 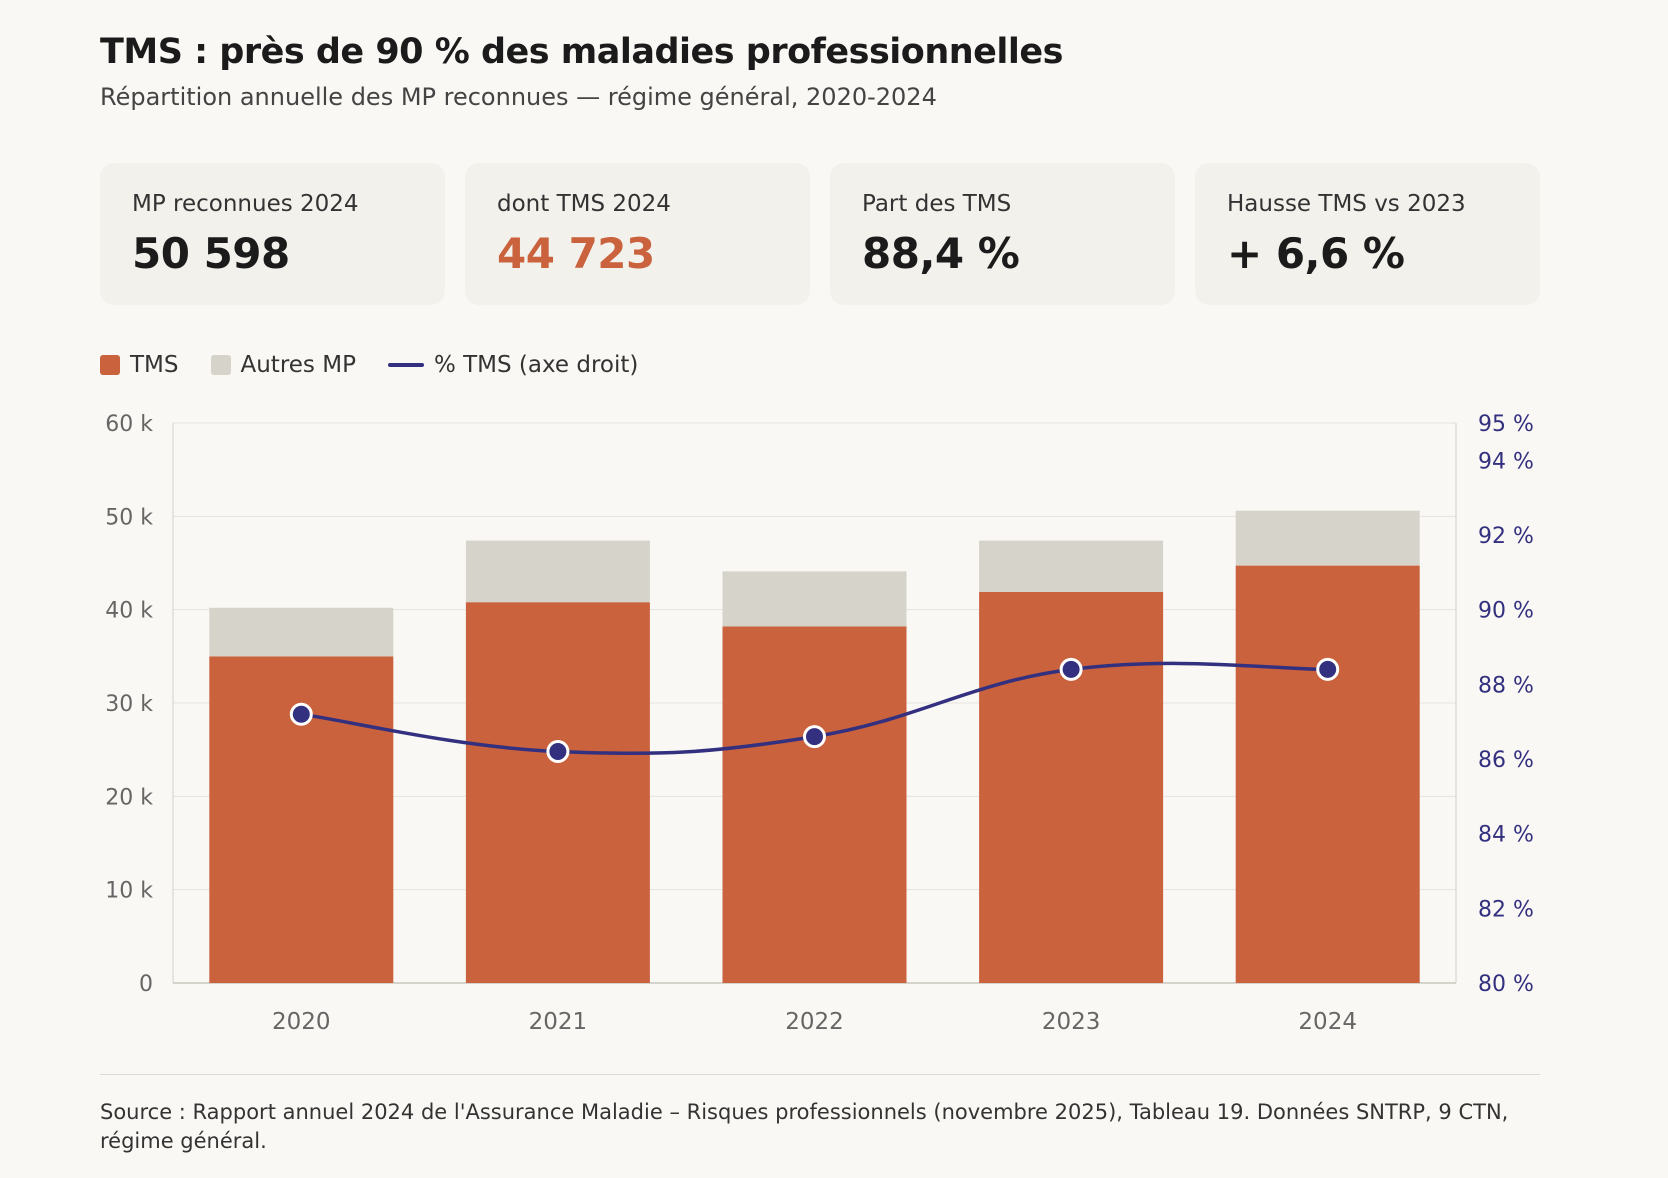 I want to click on y-left-tick-label: 0, so click(x=146, y=984).